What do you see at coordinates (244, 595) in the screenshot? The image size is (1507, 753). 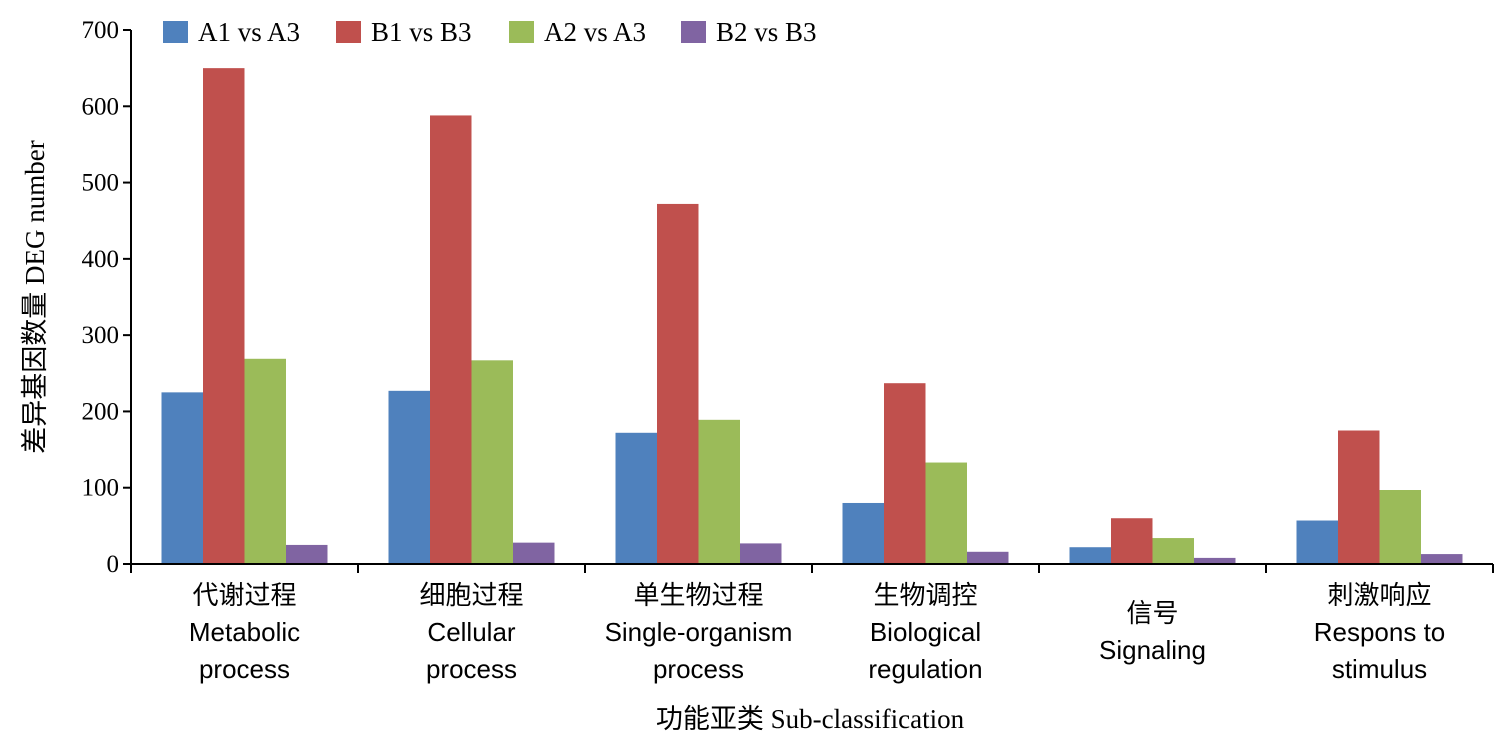 I see `x-tick-label: 代谢过程` at bounding box center [244, 595].